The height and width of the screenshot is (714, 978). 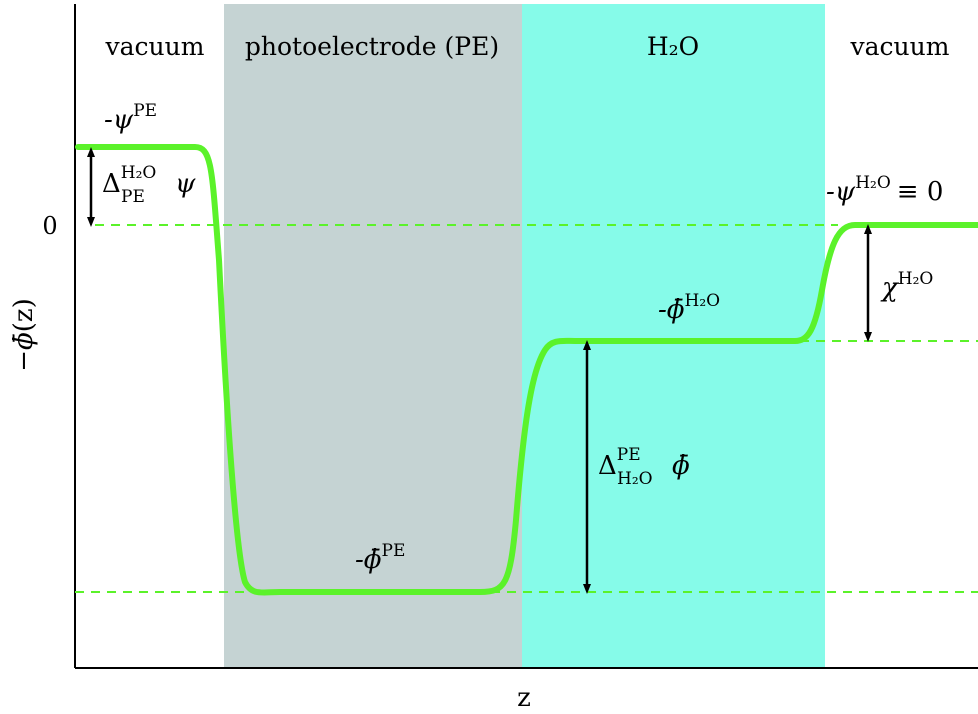 I want to click on psi-water-label: -ψH₂O ≡ 0, so click(x=884, y=190).